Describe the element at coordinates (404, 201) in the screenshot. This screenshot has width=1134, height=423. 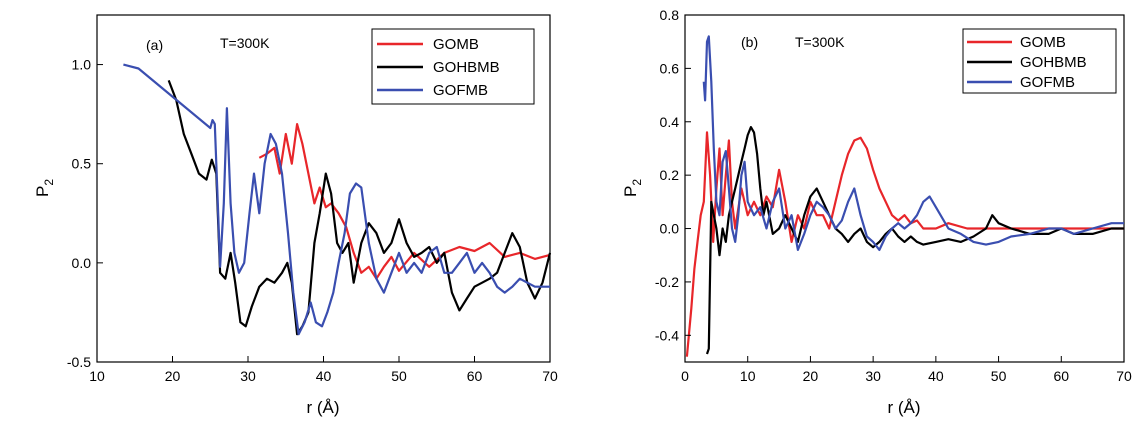
I see `series-line-gomb` at that location.